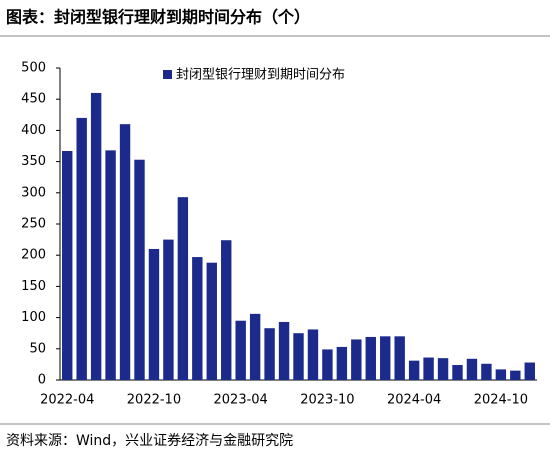 The image size is (550, 468). Describe the element at coordinates (260, 75) in the screenshot. I see `legend-label: 封闭型银行理财到期时间分布` at that location.